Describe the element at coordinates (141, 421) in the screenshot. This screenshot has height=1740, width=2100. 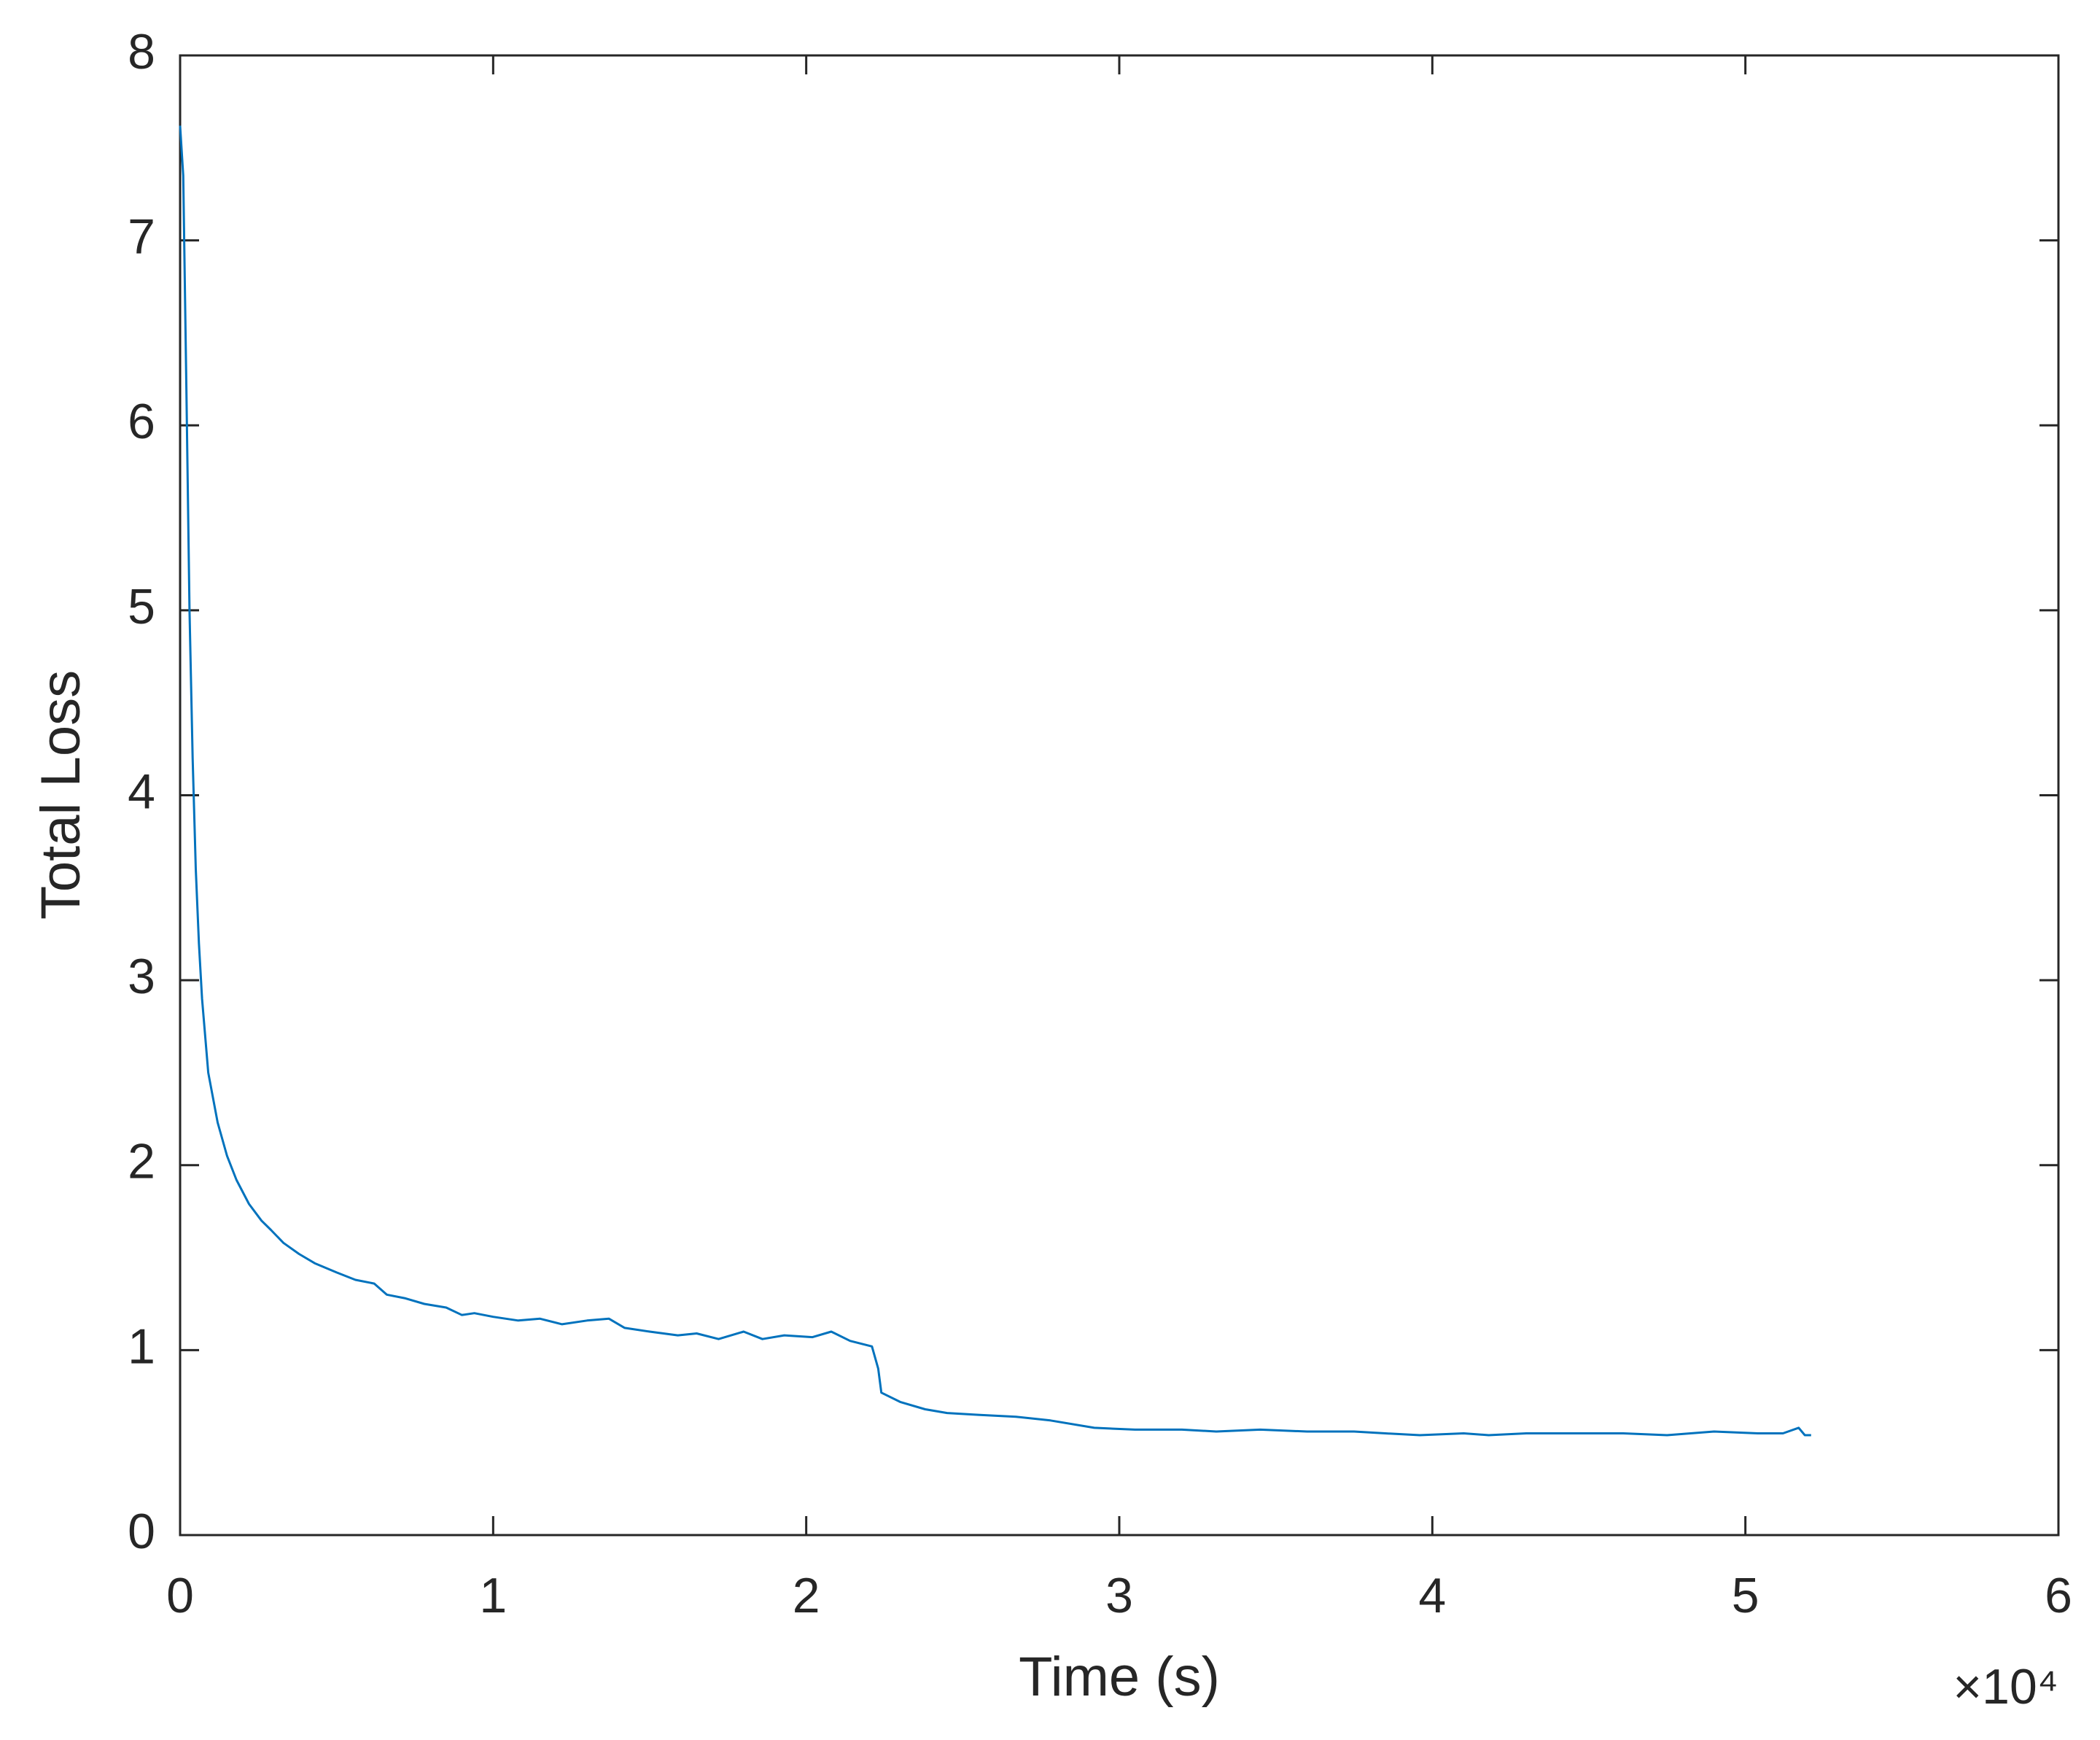
I see `y-tick-label: 6` at that location.